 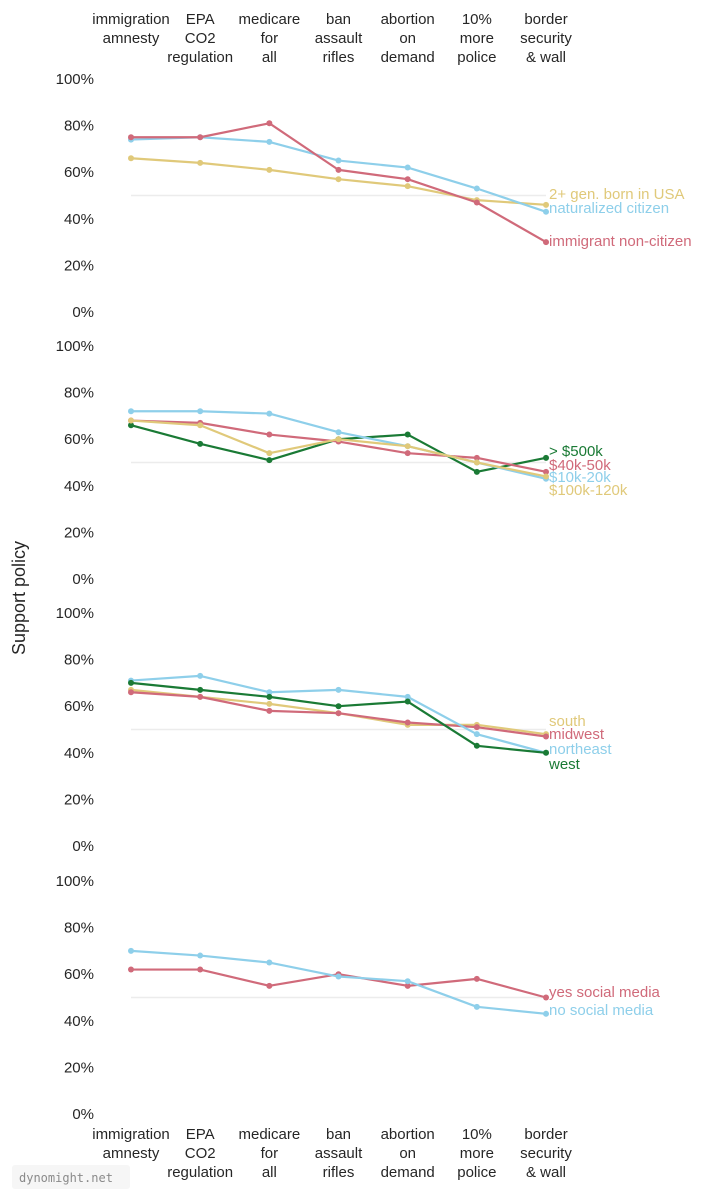 I want to click on series-label: west, so click(x=564, y=764).